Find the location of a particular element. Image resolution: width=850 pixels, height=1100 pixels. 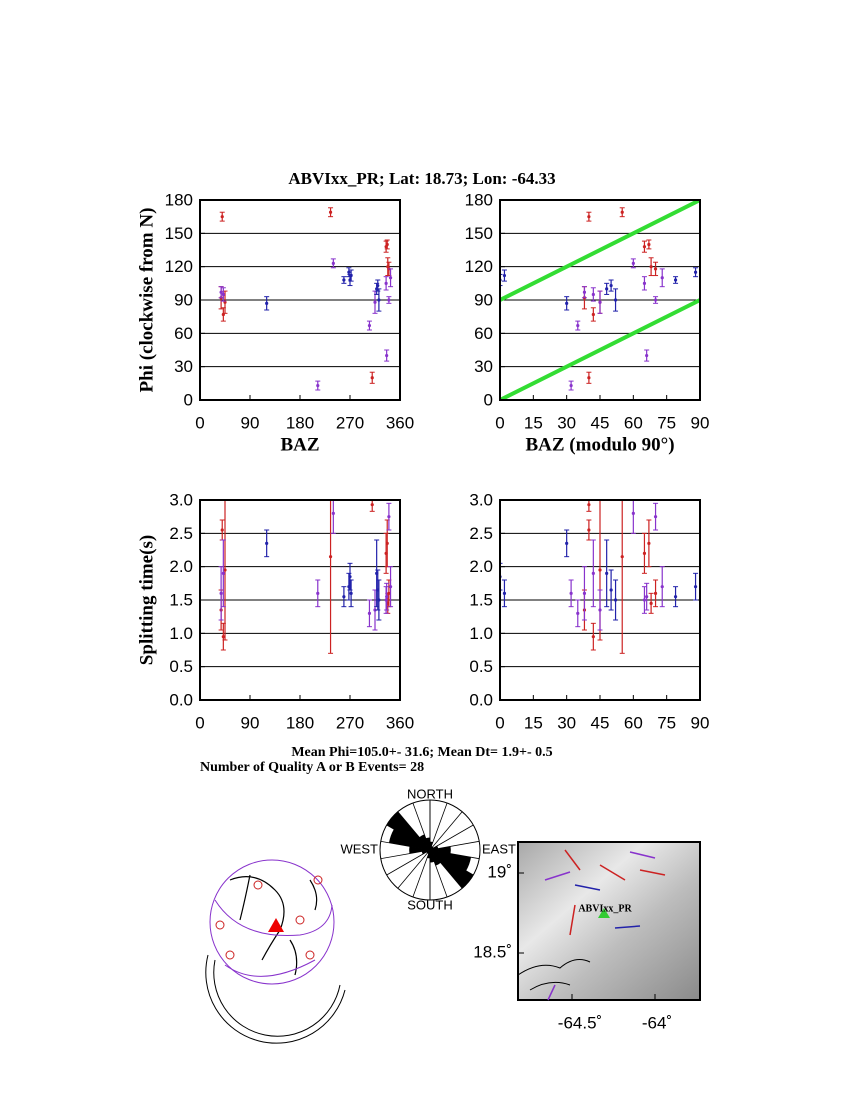

y-tick-label: 150 is located at coordinates (479, 233).